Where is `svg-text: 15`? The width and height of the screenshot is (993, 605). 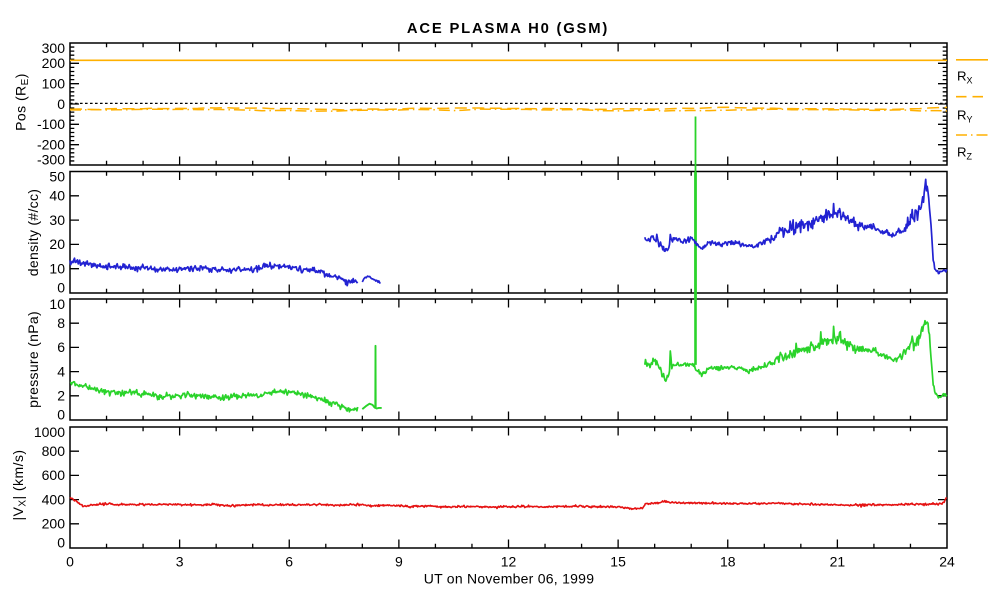
svg-text: 15 is located at coordinates (618, 562).